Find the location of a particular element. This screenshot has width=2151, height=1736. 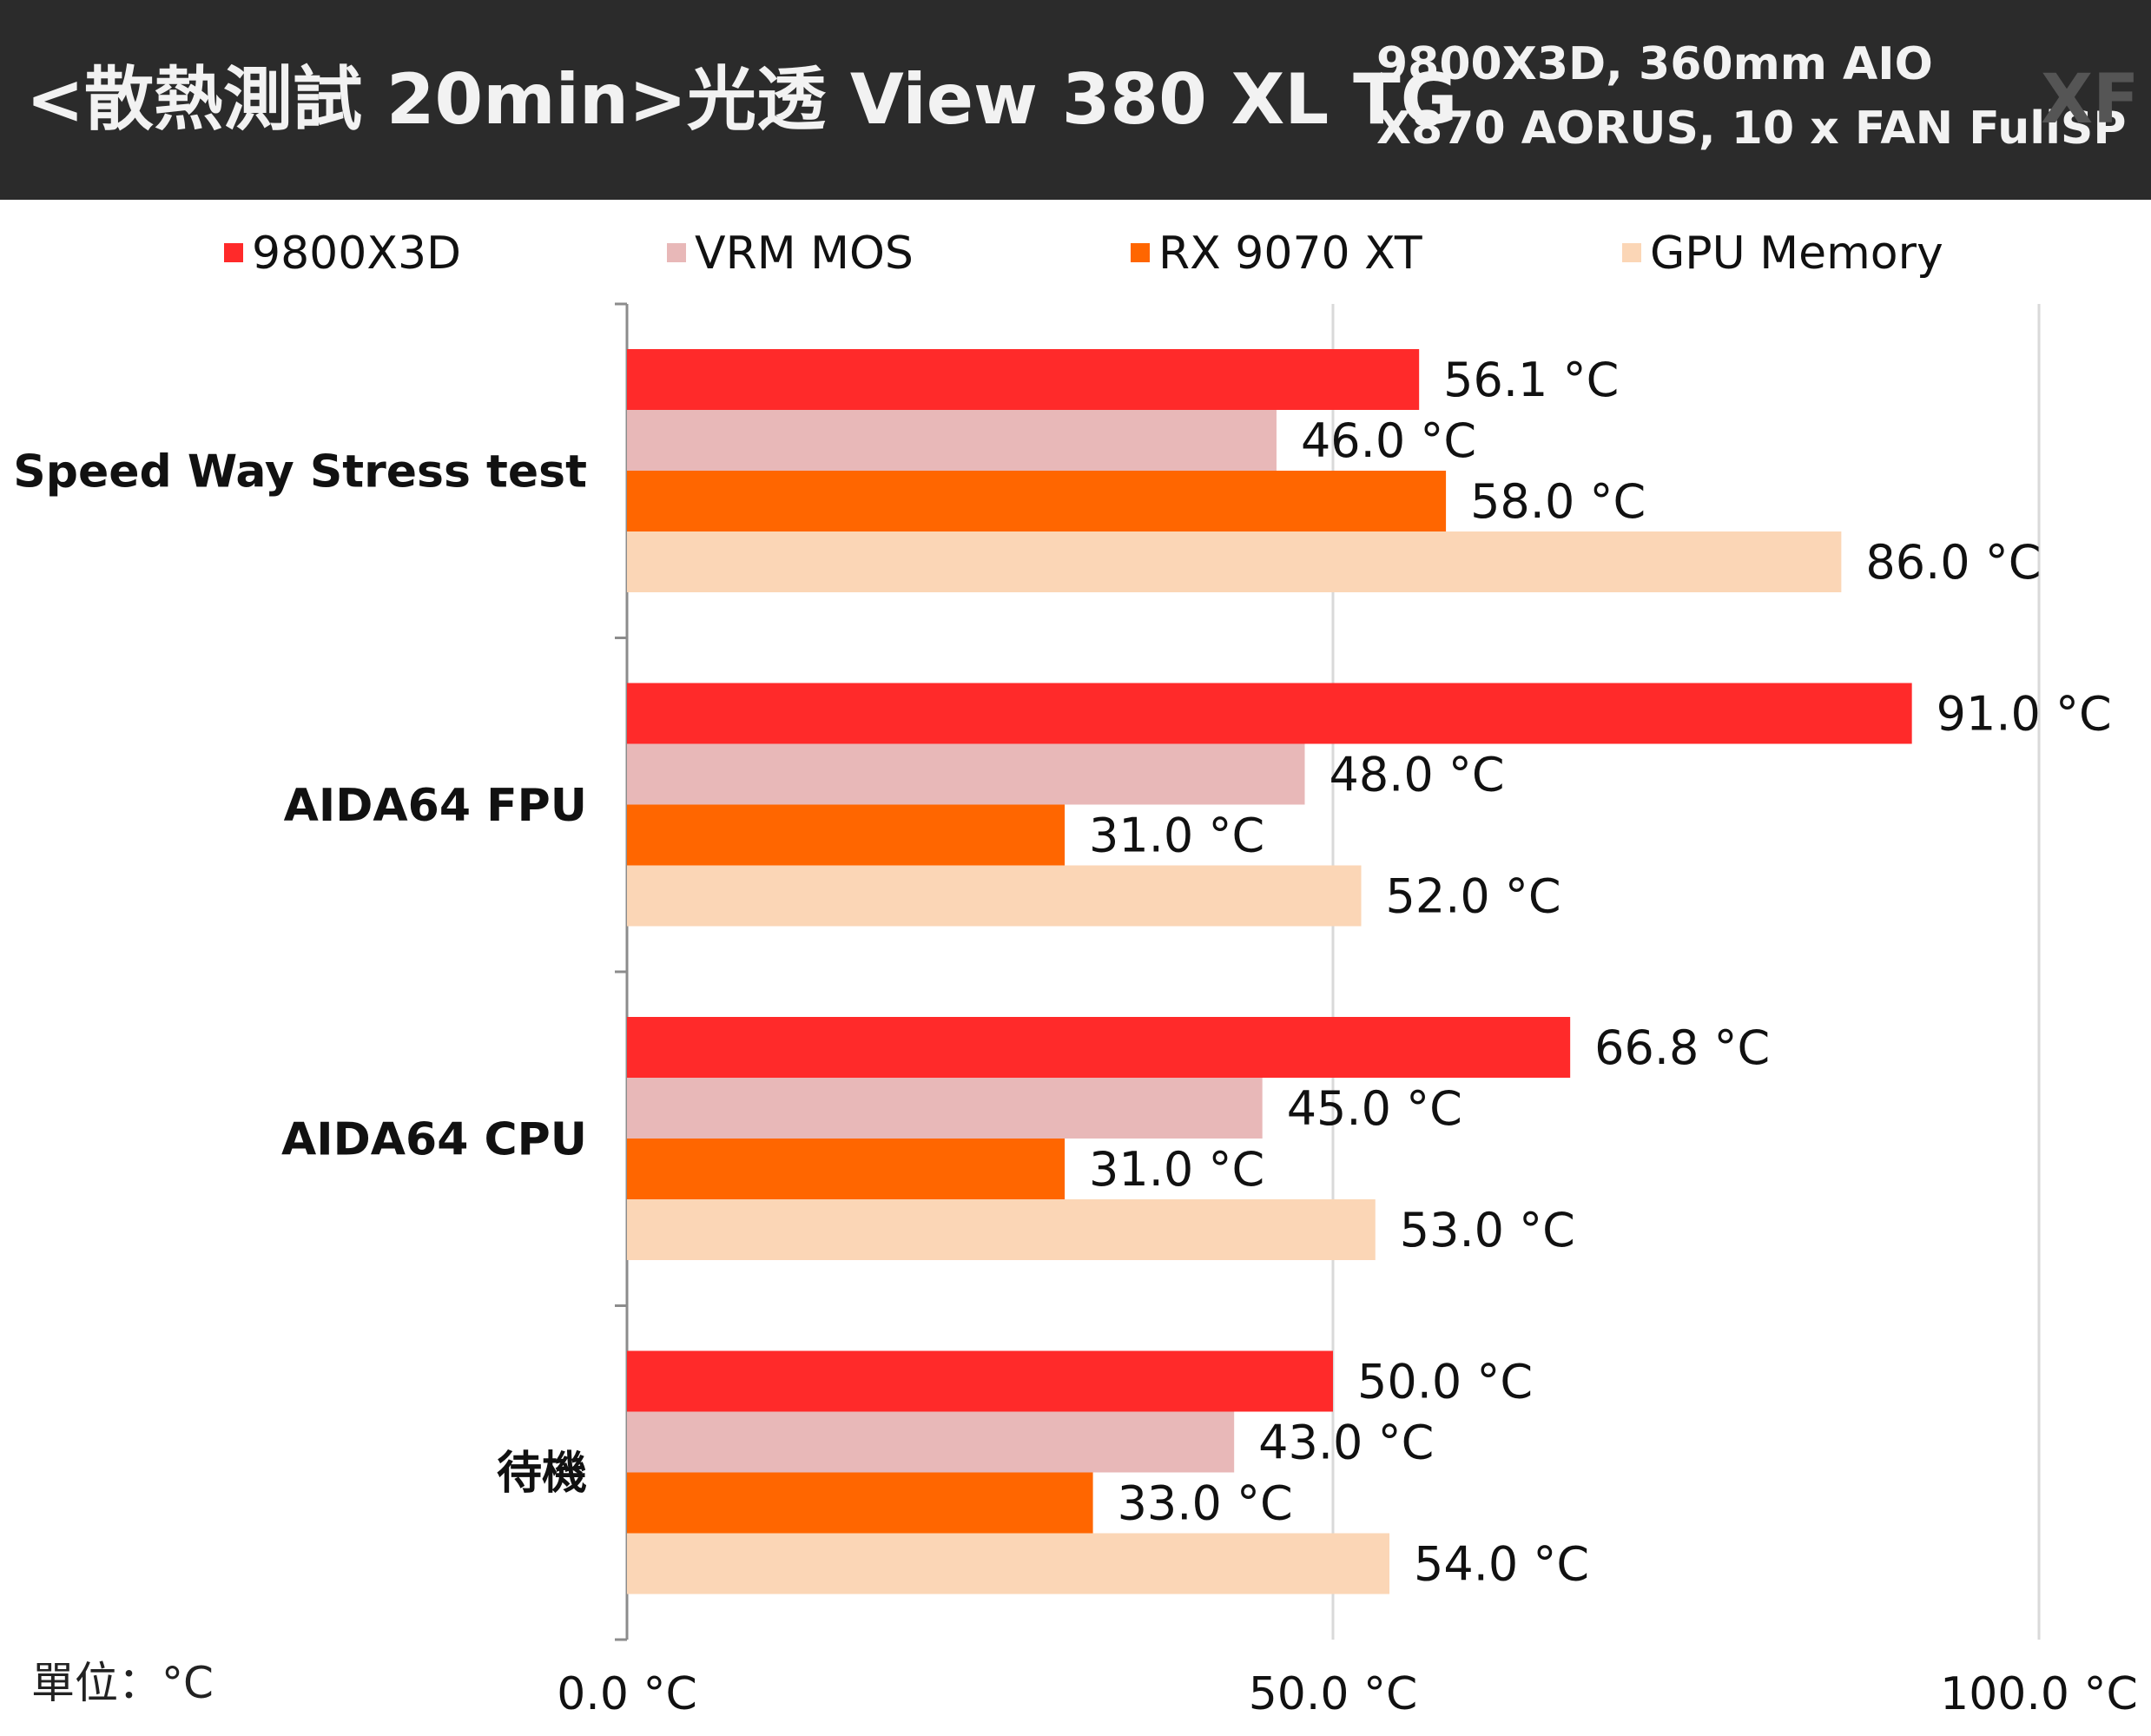

category-label-4: 待機 is located at coordinates (542, 1474).